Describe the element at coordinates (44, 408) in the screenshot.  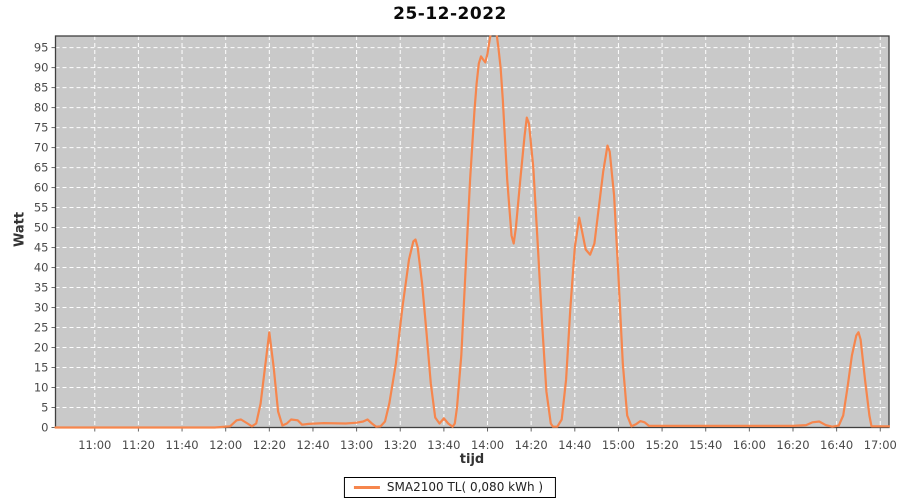
I see `y-tick-label: 5` at that location.